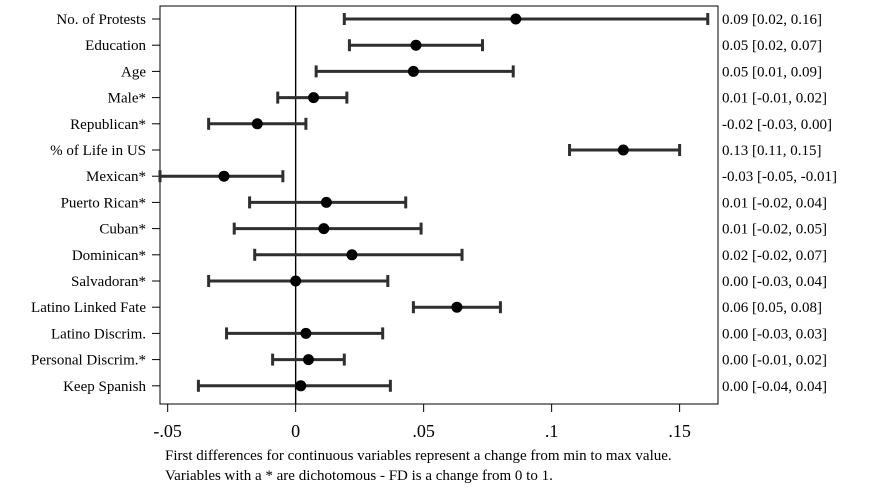 Image resolution: width=873 pixels, height=488 pixels. Describe the element at coordinates (774, 282) in the screenshot. I see `estimate-value-label: 0.00 [-0.03, 0.04]` at that location.